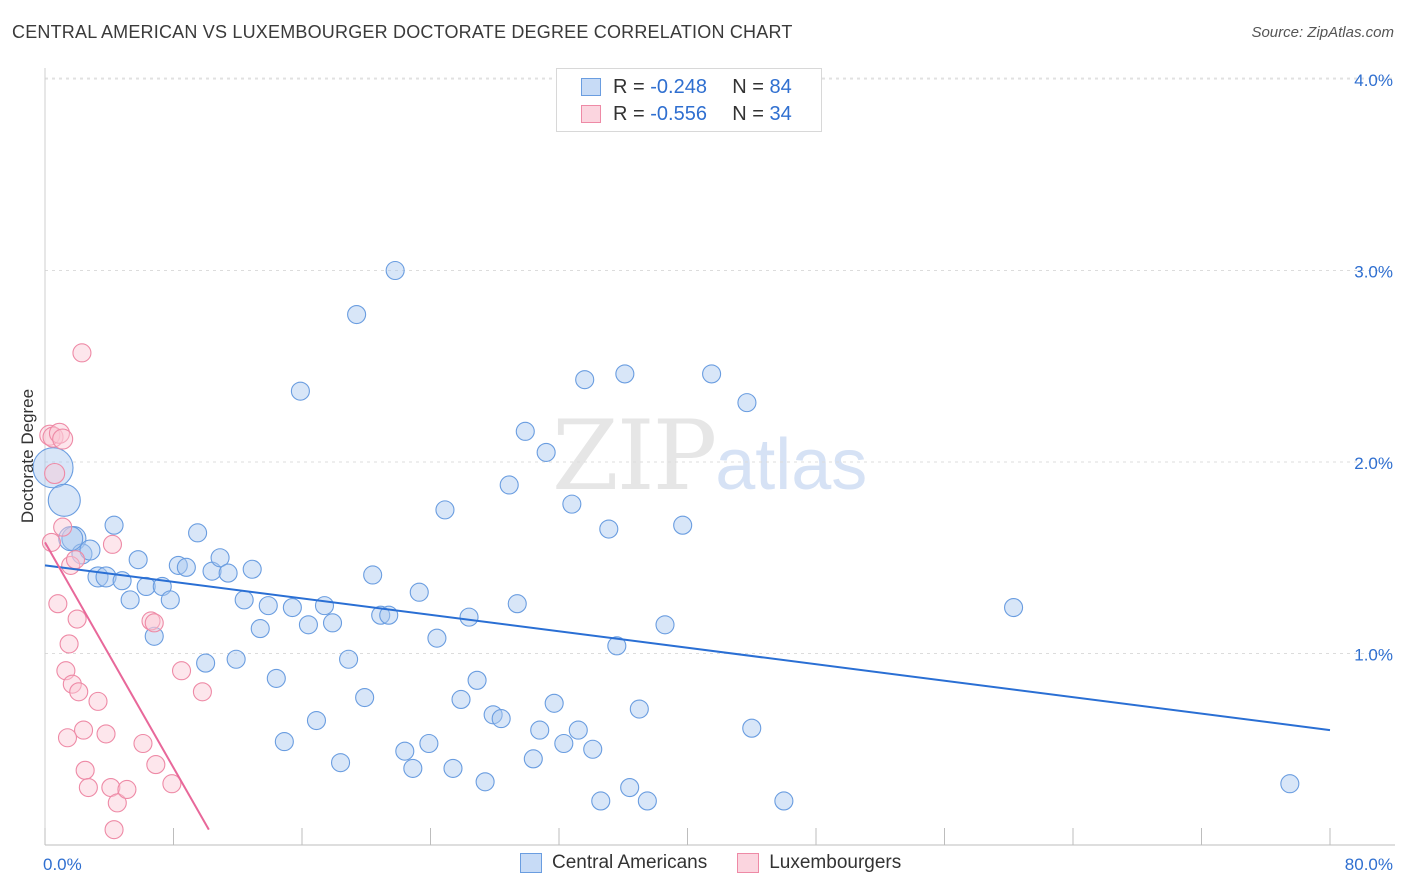 This screenshot has height=892, width=1406. Describe the element at coordinates (1373, 463) in the screenshot. I see `y-tick-label: 2.0%` at that location.